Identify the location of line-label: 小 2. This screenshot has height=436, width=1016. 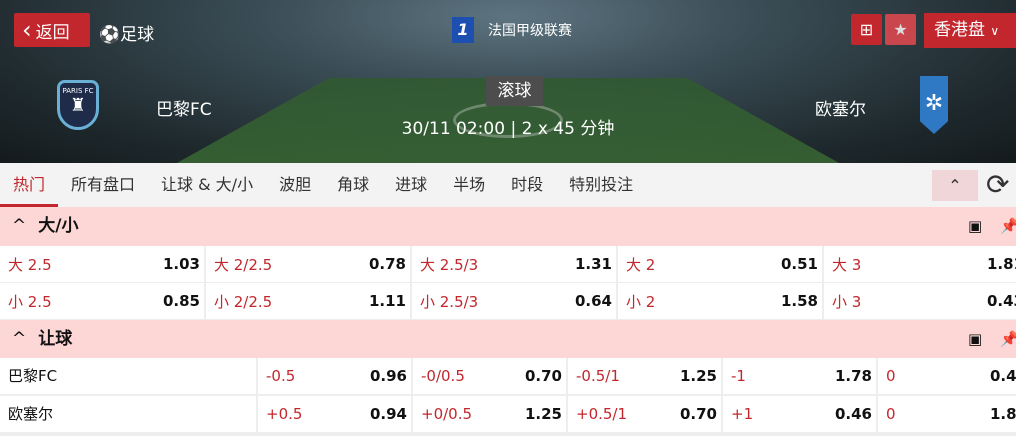
(641, 301).